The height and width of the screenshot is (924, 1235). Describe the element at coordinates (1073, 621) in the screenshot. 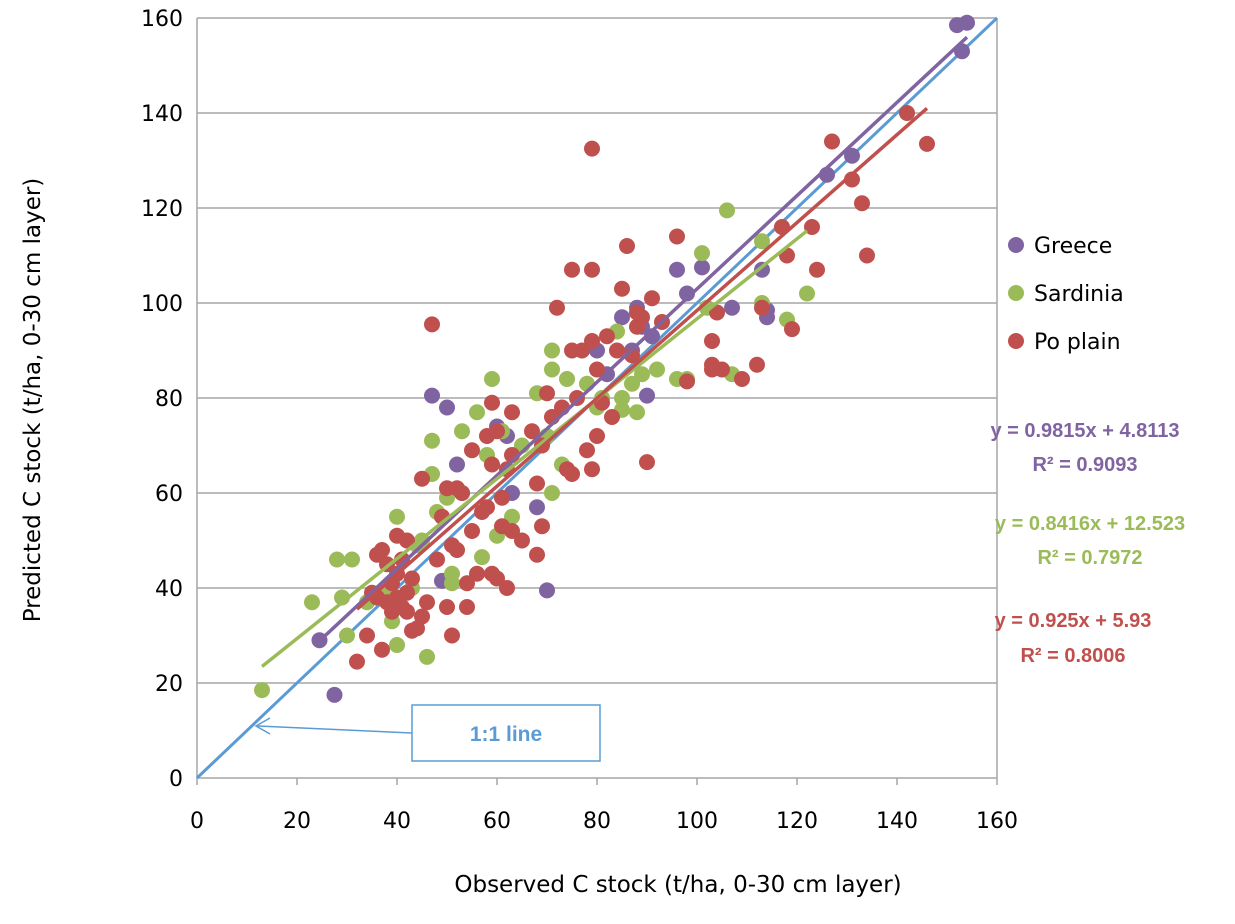

I see `equation-po-plain: y = 0.925x + 5.93` at that location.